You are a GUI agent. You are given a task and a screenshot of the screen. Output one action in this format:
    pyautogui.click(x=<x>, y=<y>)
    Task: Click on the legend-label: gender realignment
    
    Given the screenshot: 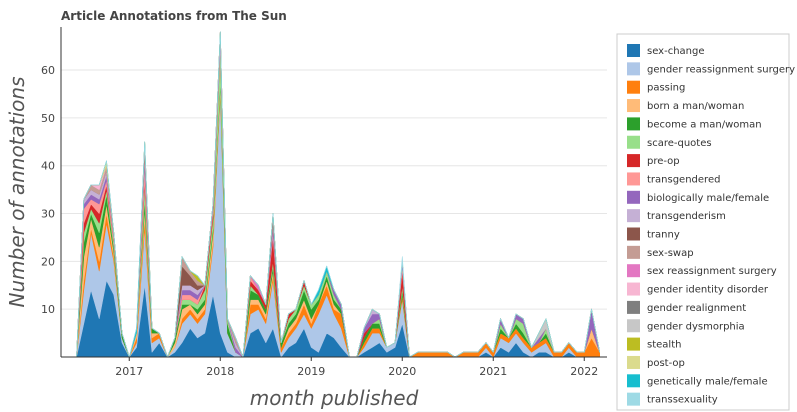 What is the action you would take?
    pyautogui.click(x=696, y=308)
    